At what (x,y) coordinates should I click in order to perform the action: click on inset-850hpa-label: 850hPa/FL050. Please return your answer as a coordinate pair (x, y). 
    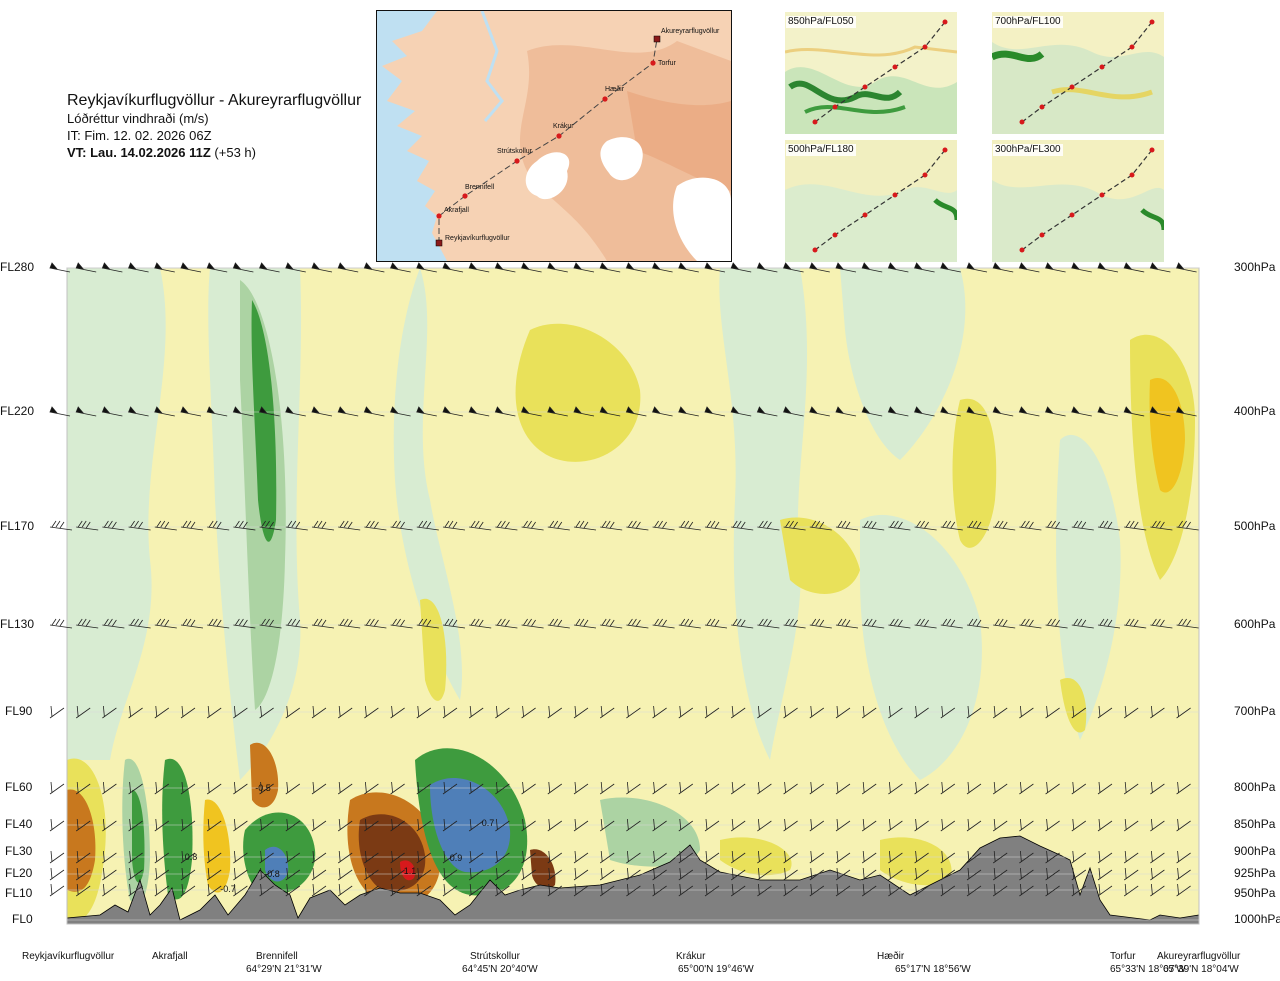
    Looking at the image, I should click on (821, 22).